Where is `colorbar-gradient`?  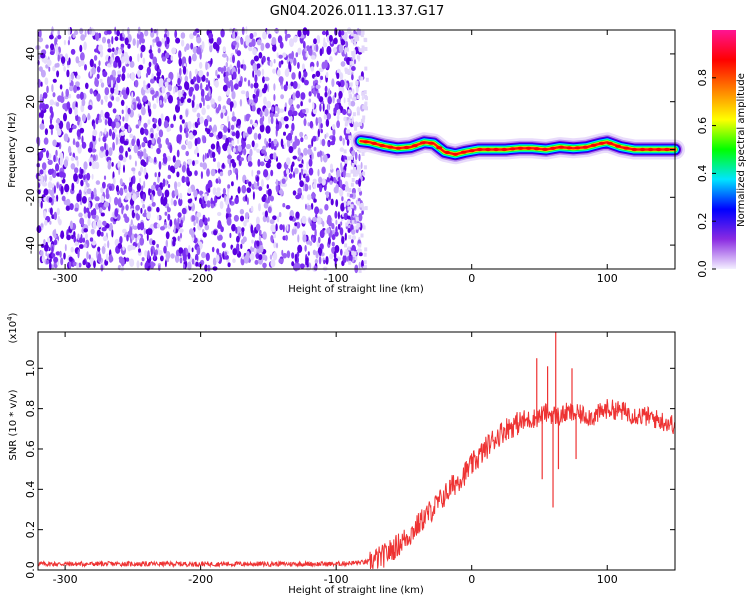
colorbar-gradient is located at coordinates (724, 149).